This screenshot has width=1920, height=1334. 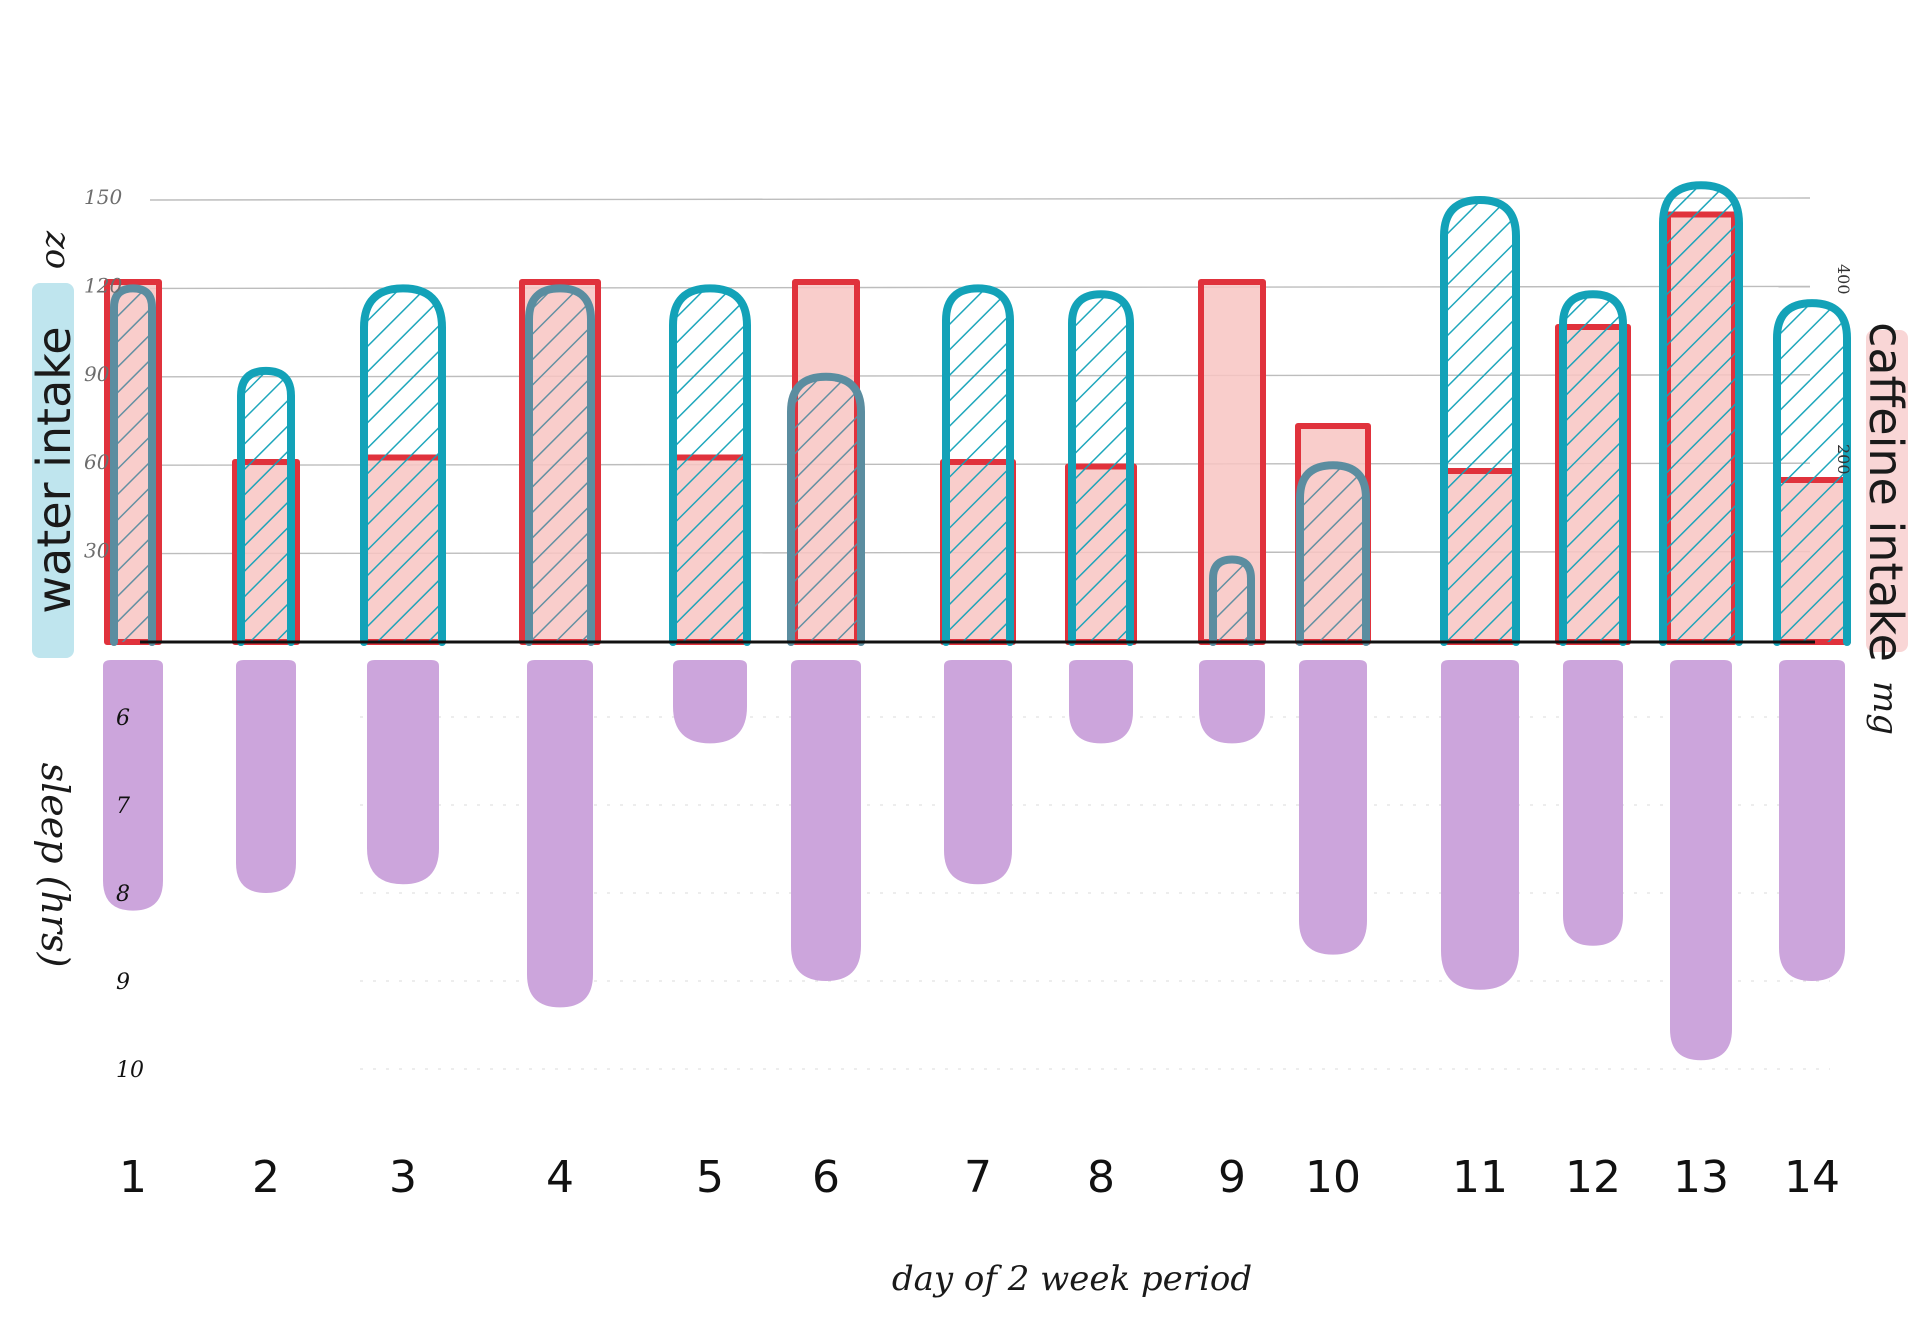 What do you see at coordinates (403, 1177) in the screenshot?
I see `x-tick-label: 3` at bounding box center [403, 1177].